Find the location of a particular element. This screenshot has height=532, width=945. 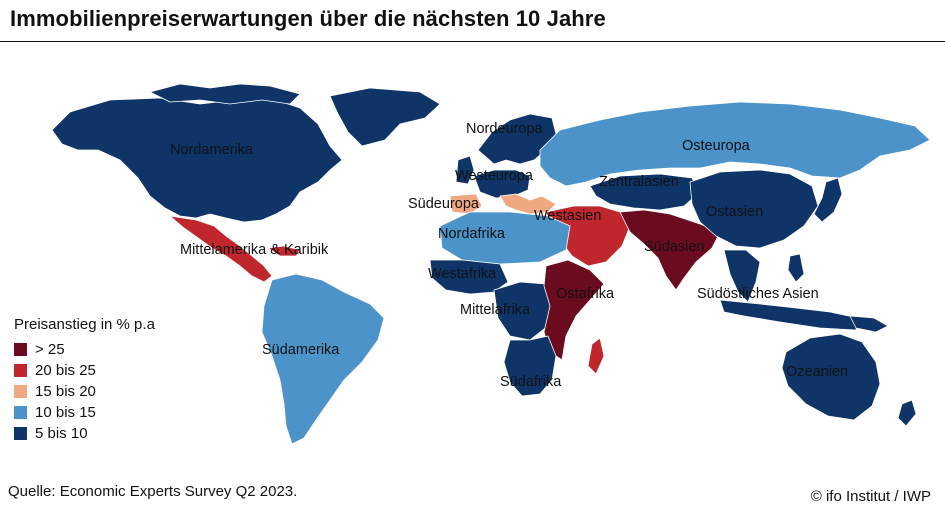

region-nordafrika is located at coordinates (505, 238).